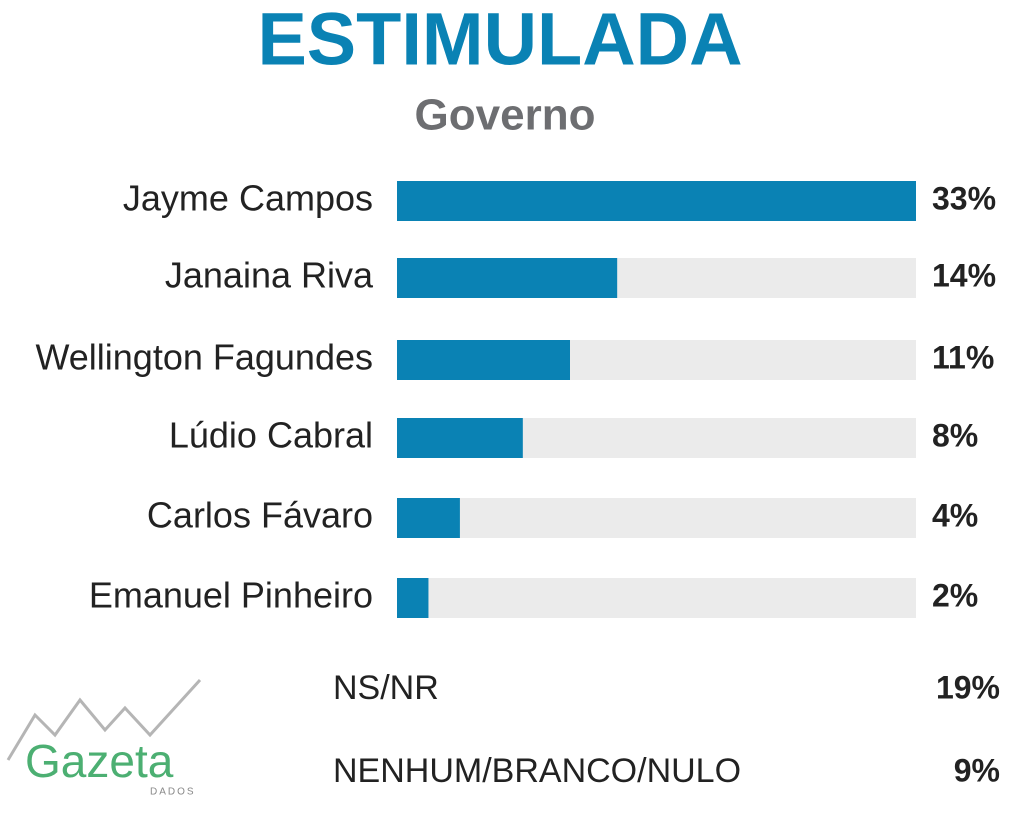  What do you see at coordinates (977, 770) in the screenshot?
I see `other-value: 9%` at bounding box center [977, 770].